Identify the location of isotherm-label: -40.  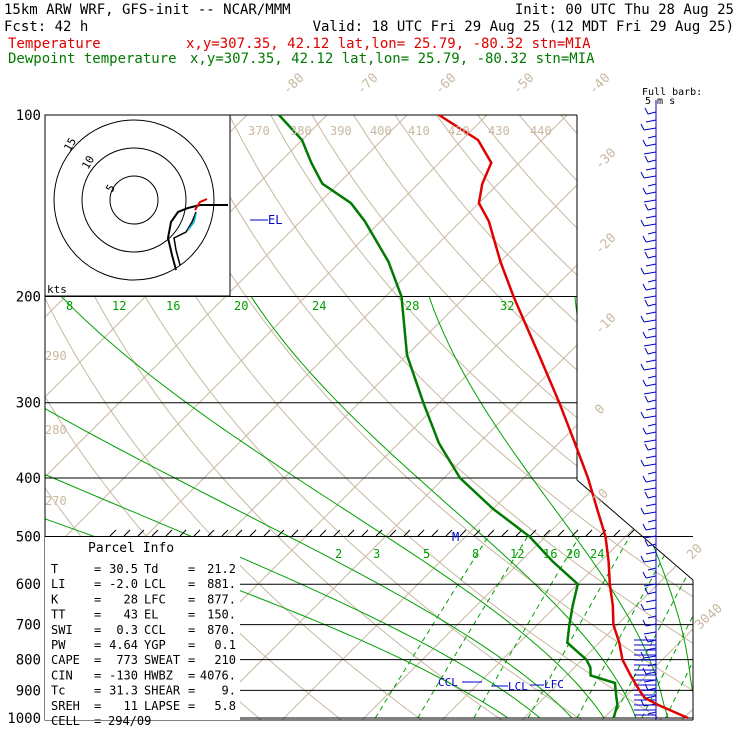
(599, 84).